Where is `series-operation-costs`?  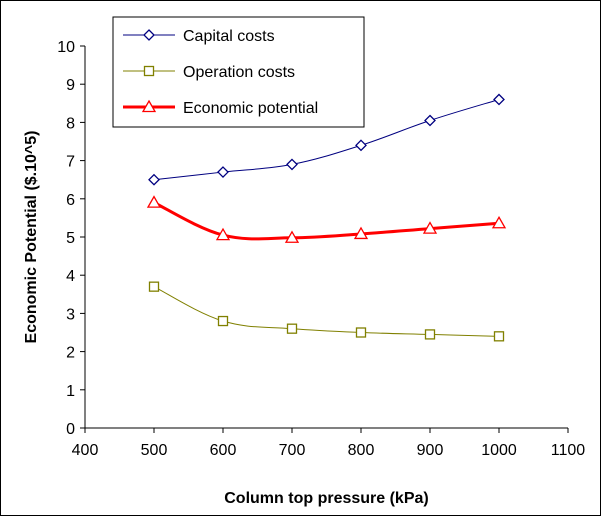
series-operation-costs is located at coordinates (326, 311).